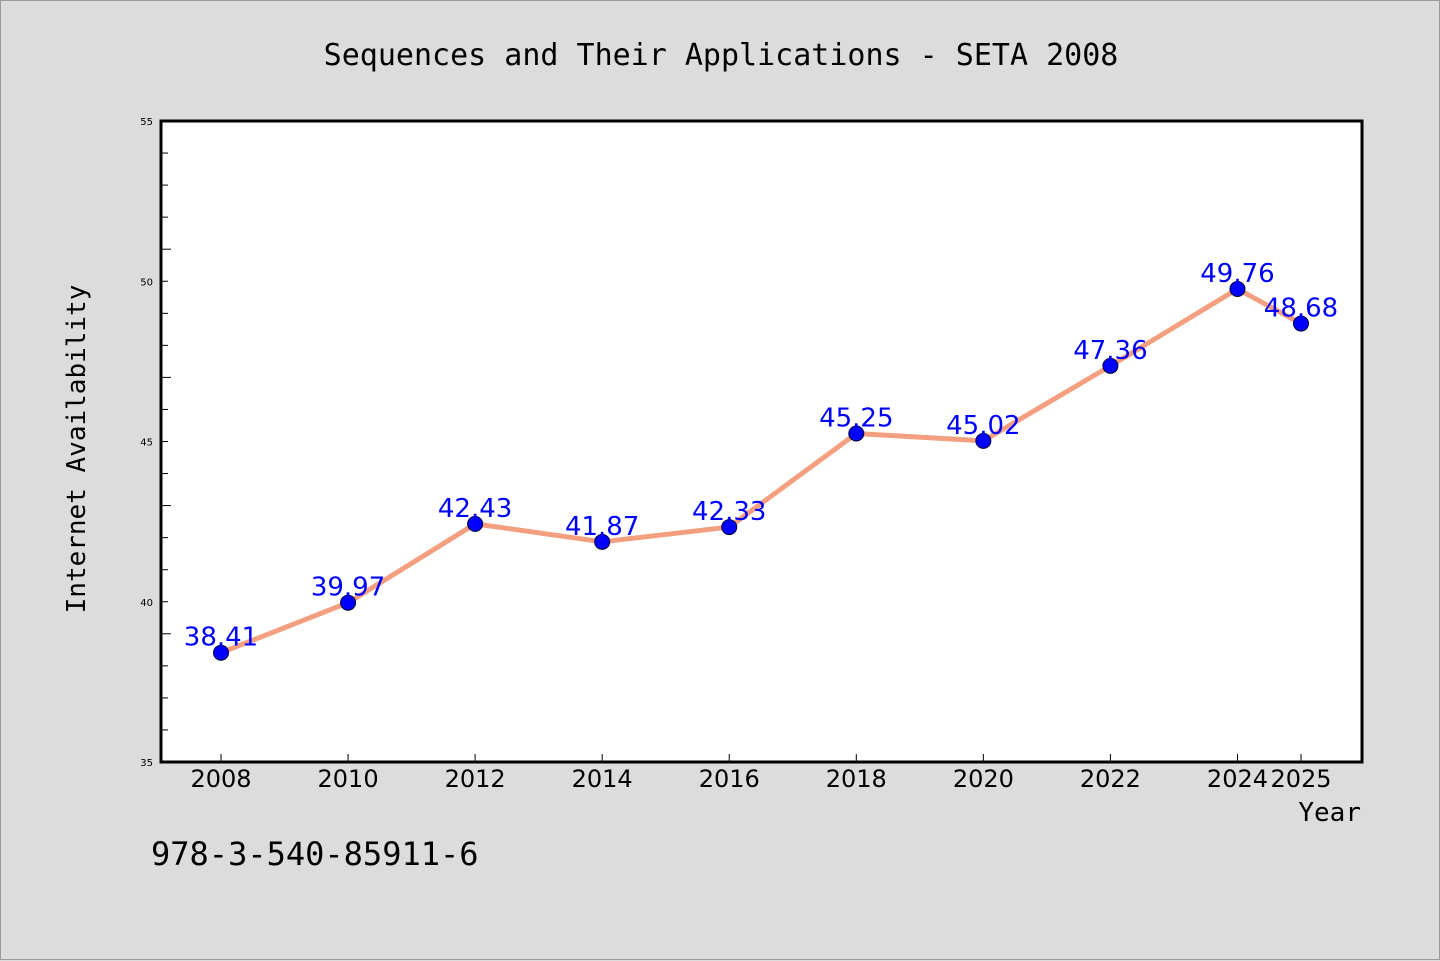 This screenshot has height=961, width=1440. Describe the element at coordinates (1300, 779) in the screenshot. I see `x-tick-label: 2025` at that location.